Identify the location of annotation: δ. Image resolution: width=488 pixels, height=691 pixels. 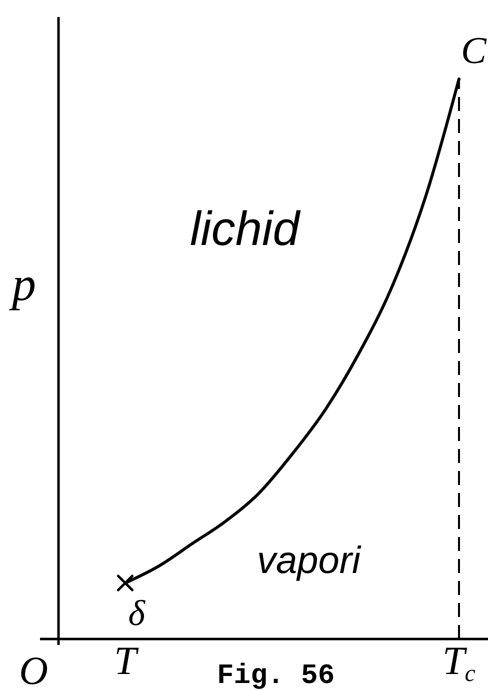
(137, 613).